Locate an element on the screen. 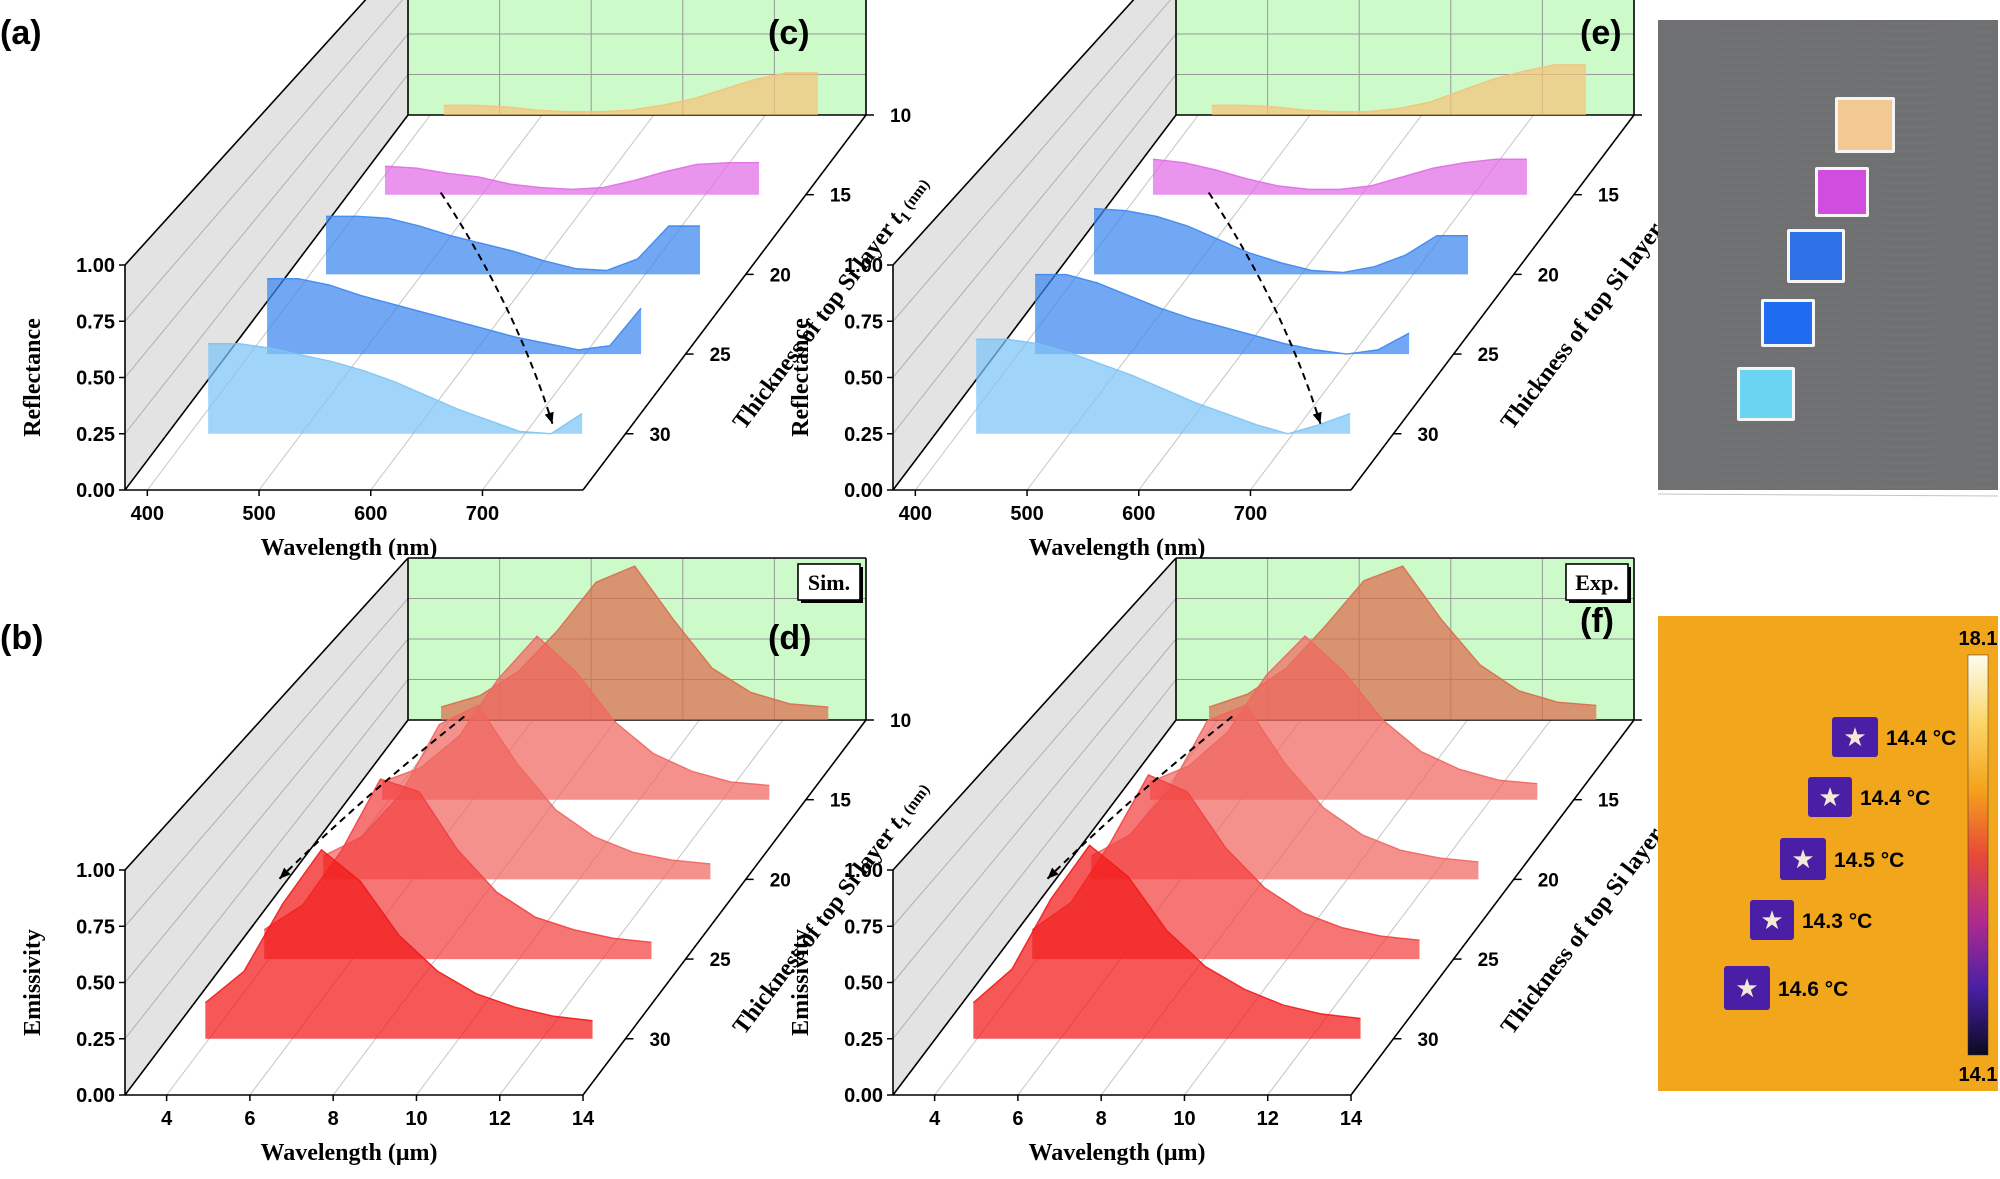 The height and width of the screenshot is (1179, 2000). x-tick-label: 500 is located at coordinates (258, 514).